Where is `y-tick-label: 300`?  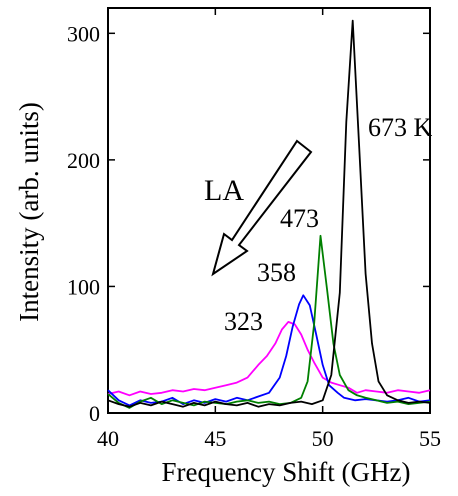 y-tick-label: 300 is located at coordinates (83, 33).